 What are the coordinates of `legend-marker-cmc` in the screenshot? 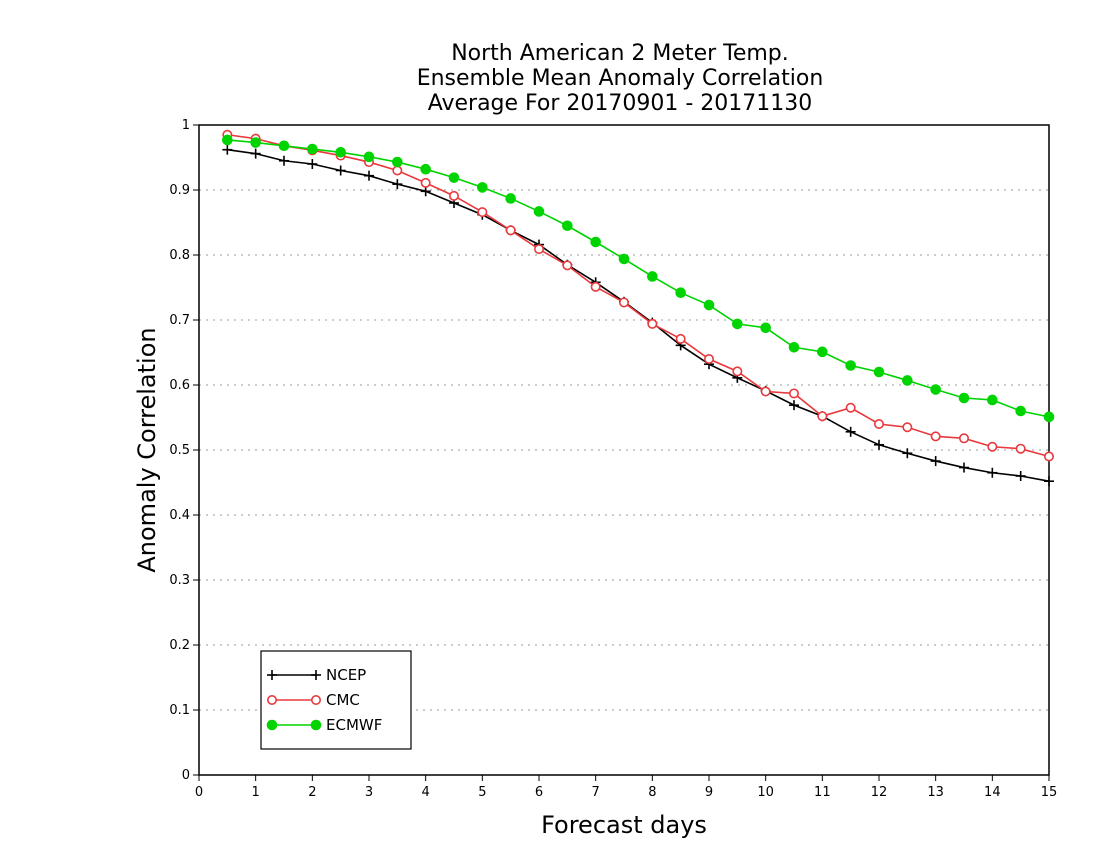 It's located at (271, 699).